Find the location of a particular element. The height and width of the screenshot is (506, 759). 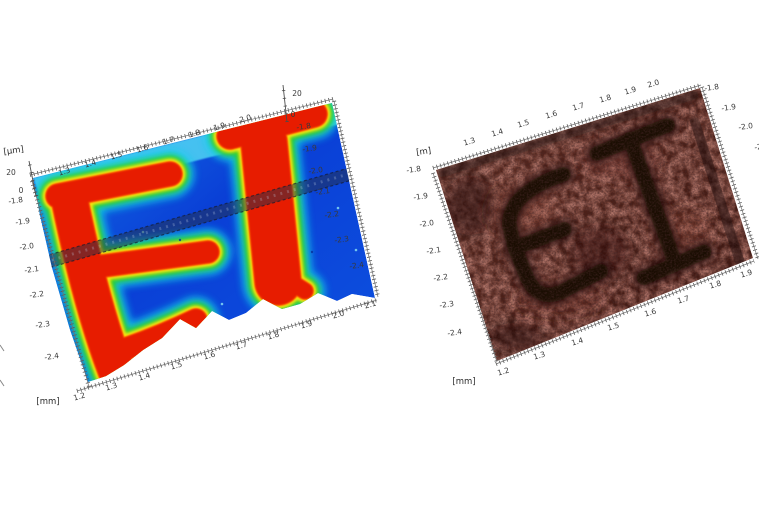

tick-label: 2.1 is located at coordinates (370, 305).